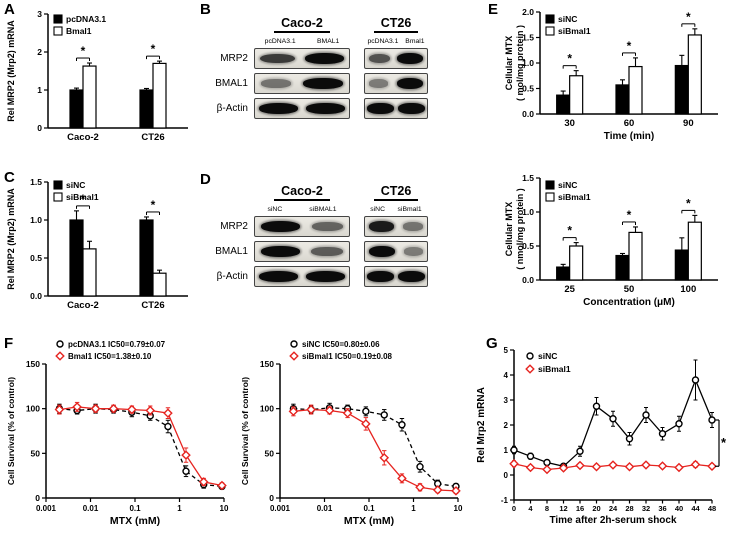  What do you see at coordinates (76, 191) in the screenshot?
I see `legend: siNC siBmal1` at bounding box center [76, 191].